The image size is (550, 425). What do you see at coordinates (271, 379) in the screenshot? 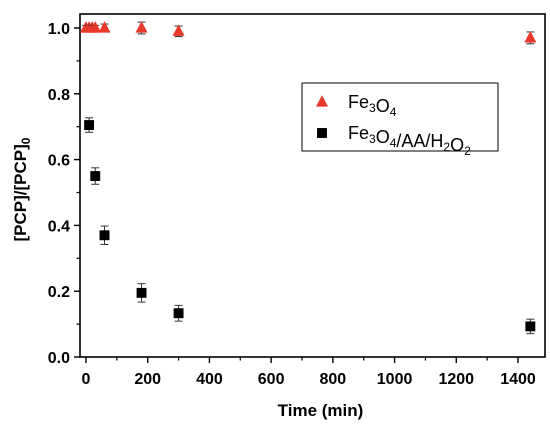
I see `x-tick-label: 600` at bounding box center [271, 379].